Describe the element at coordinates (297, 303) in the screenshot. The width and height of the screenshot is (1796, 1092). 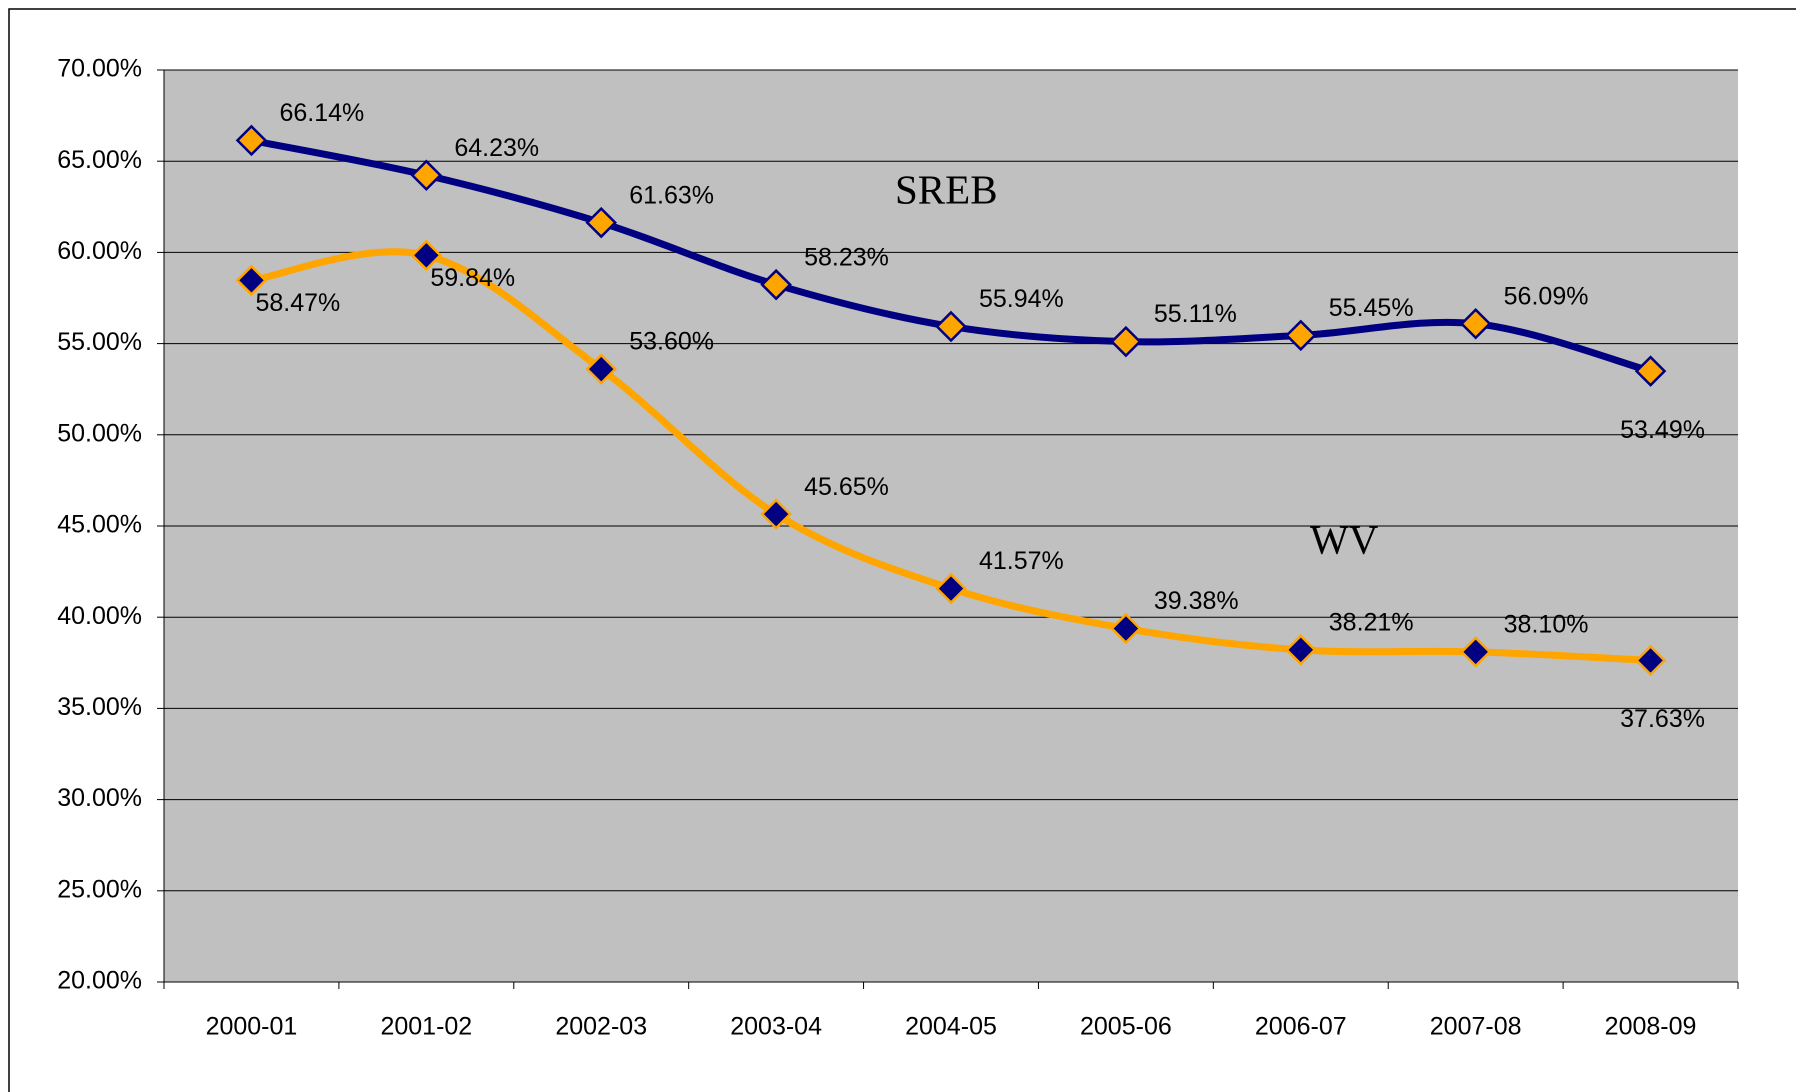
I see `data-label: 58.47%` at that location.